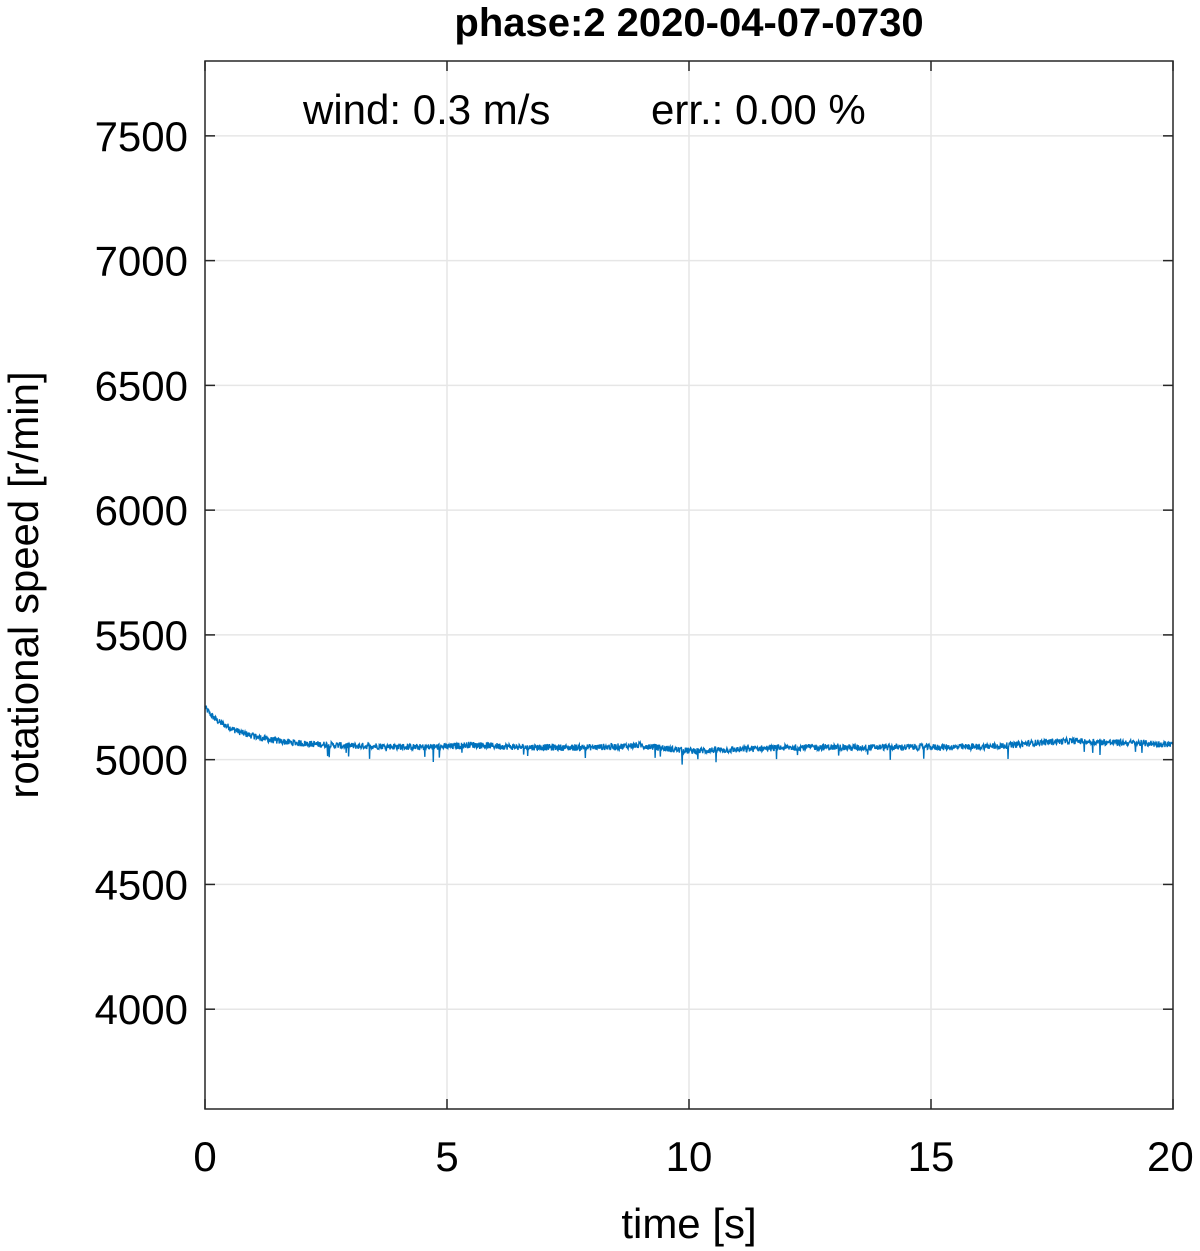 The height and width of the screenshot is (1251, 1200). I want to click on y-tick-label: 5500, so click(141, 635).